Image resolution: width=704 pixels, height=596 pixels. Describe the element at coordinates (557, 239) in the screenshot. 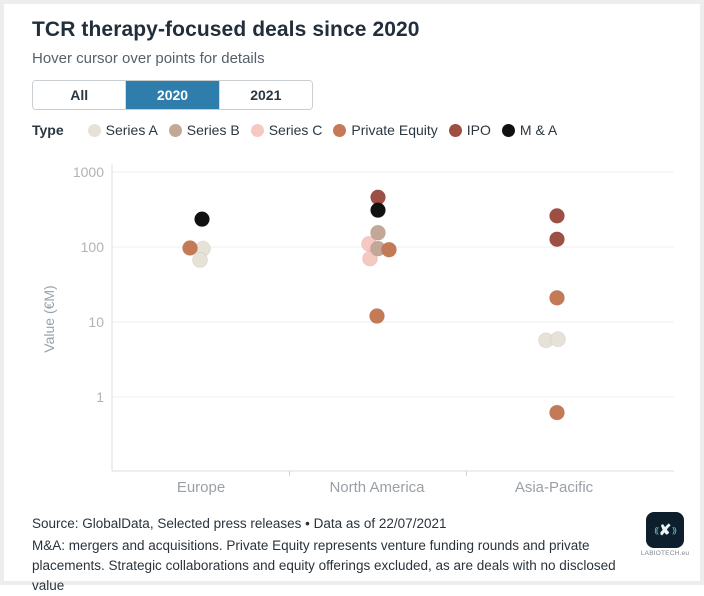

I see `data-point: IPO — Asia-Pacific: 127` at that location.